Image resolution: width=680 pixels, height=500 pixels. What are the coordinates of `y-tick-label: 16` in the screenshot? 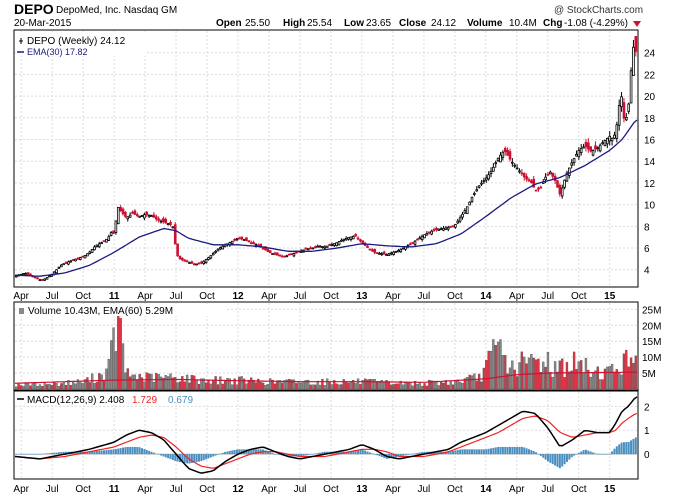 It's located at (650, 141).